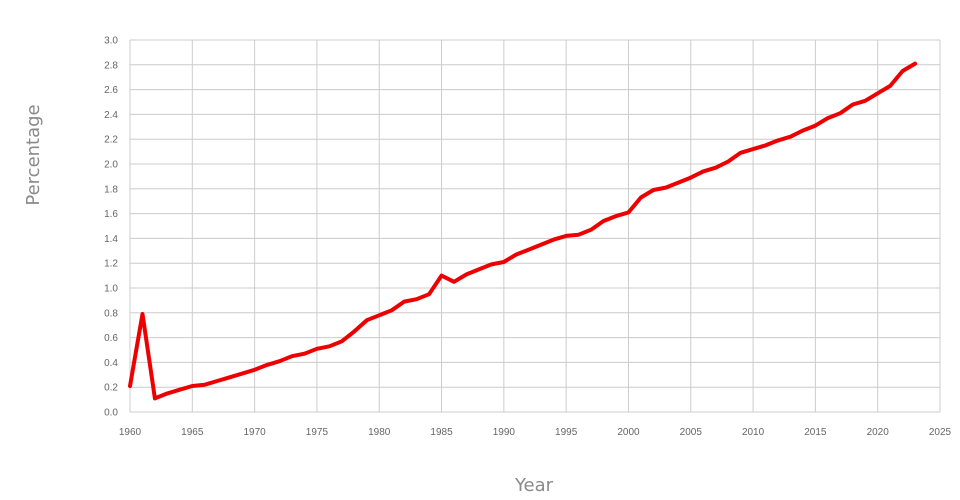 This screenshot has width=960, height=500. What do you see at coordinates (111, 41) in the screenshot?
I see `y-tick-label: 3.0` at bounding box center [111, 41].